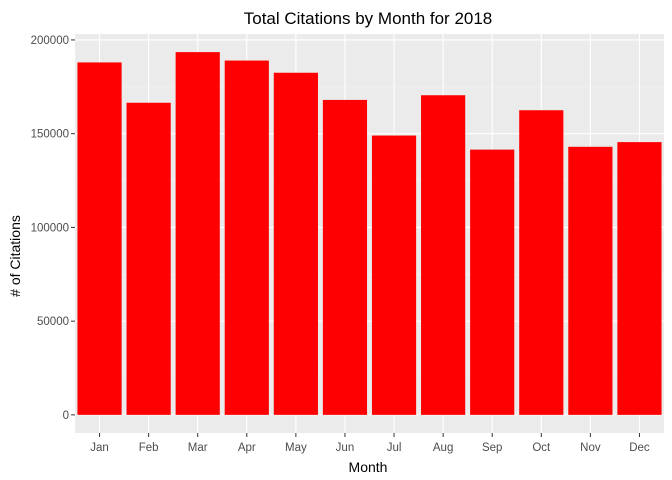  Describe the element at coordinates (368, 18) in the screenshot. I see `chart-title: Total Citations by Month for 2018` at that location.